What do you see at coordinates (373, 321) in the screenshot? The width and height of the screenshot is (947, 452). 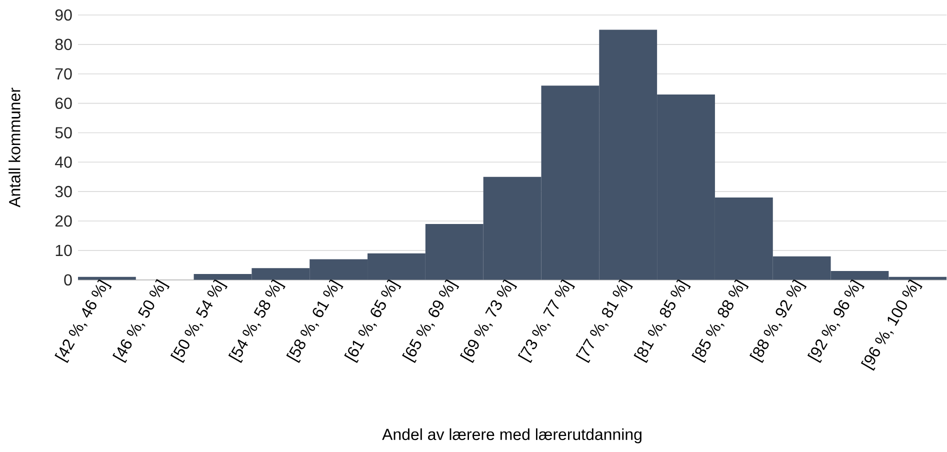 I see `x-tick-label: [61 %, 65 %]` at bounding box center [373, 321].